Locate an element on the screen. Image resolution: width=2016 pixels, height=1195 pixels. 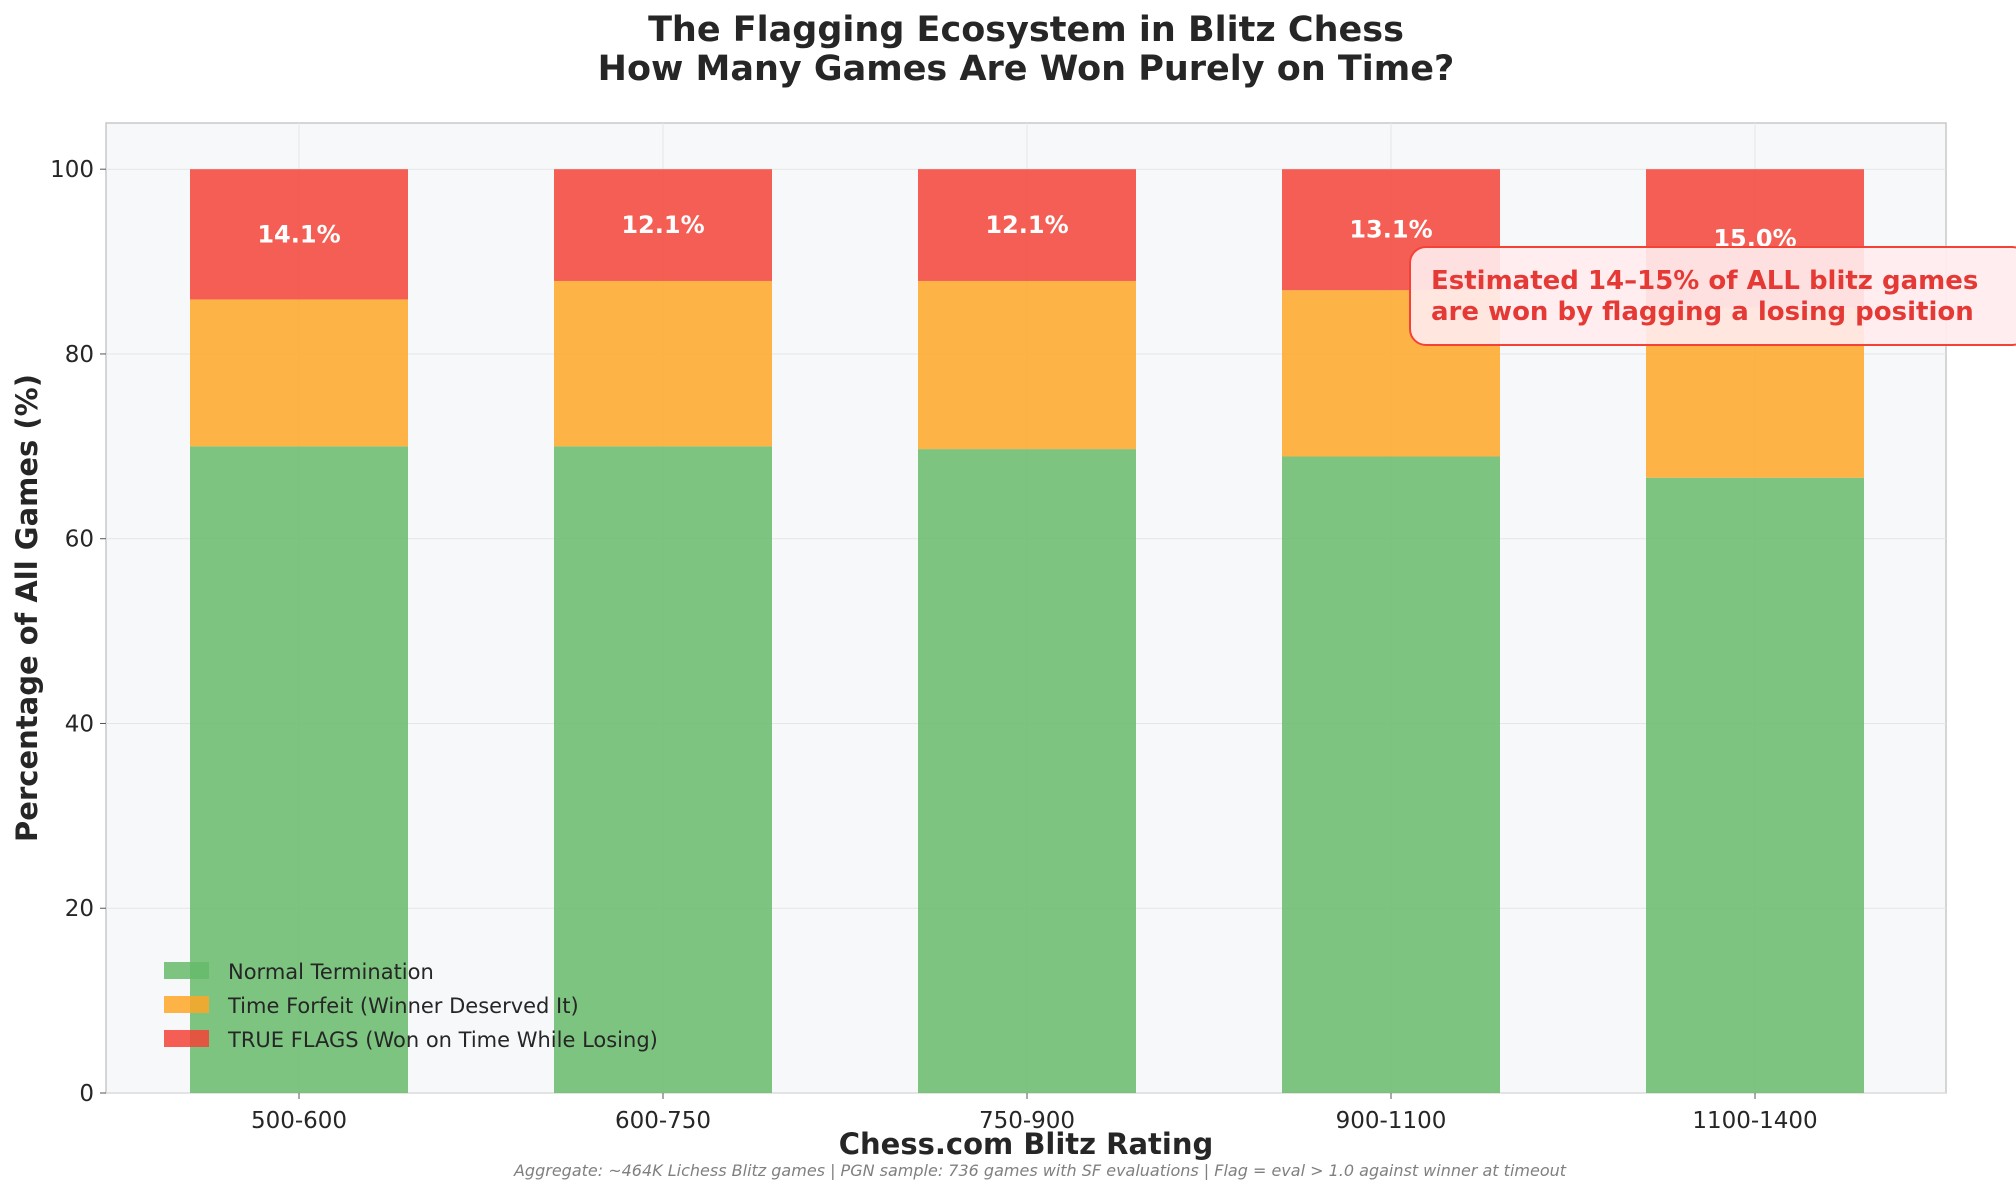
annotation-line-2: are won by flagging a losing position is located at coordinates (1702, 312).